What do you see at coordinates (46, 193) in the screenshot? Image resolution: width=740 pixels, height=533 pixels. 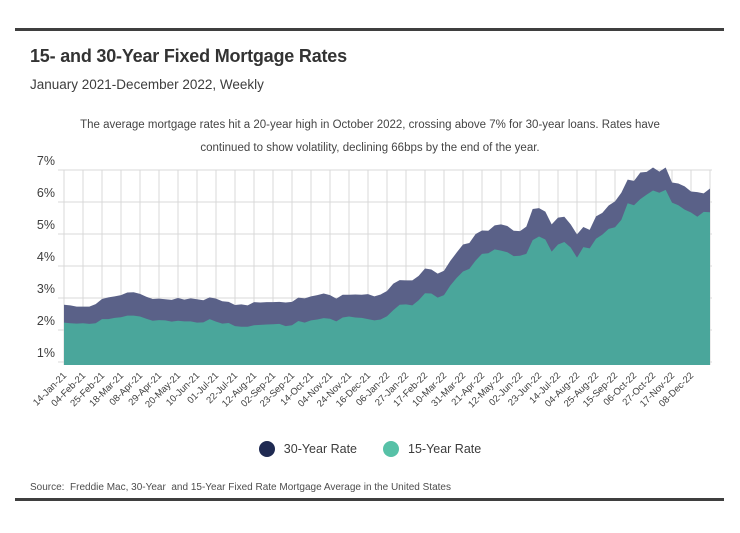 I see `y-axis-tick-label: 6%` at bounding box center [46, 193].